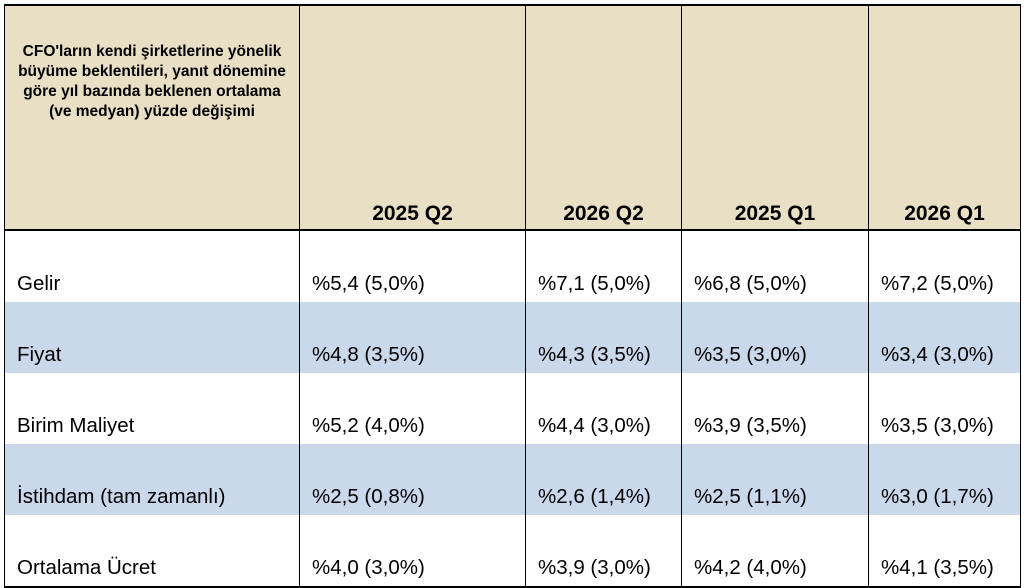 This screenshot has height=588, width=1024. I want to click on table-cell: %4,2 (4,0%), so click(775, 551).